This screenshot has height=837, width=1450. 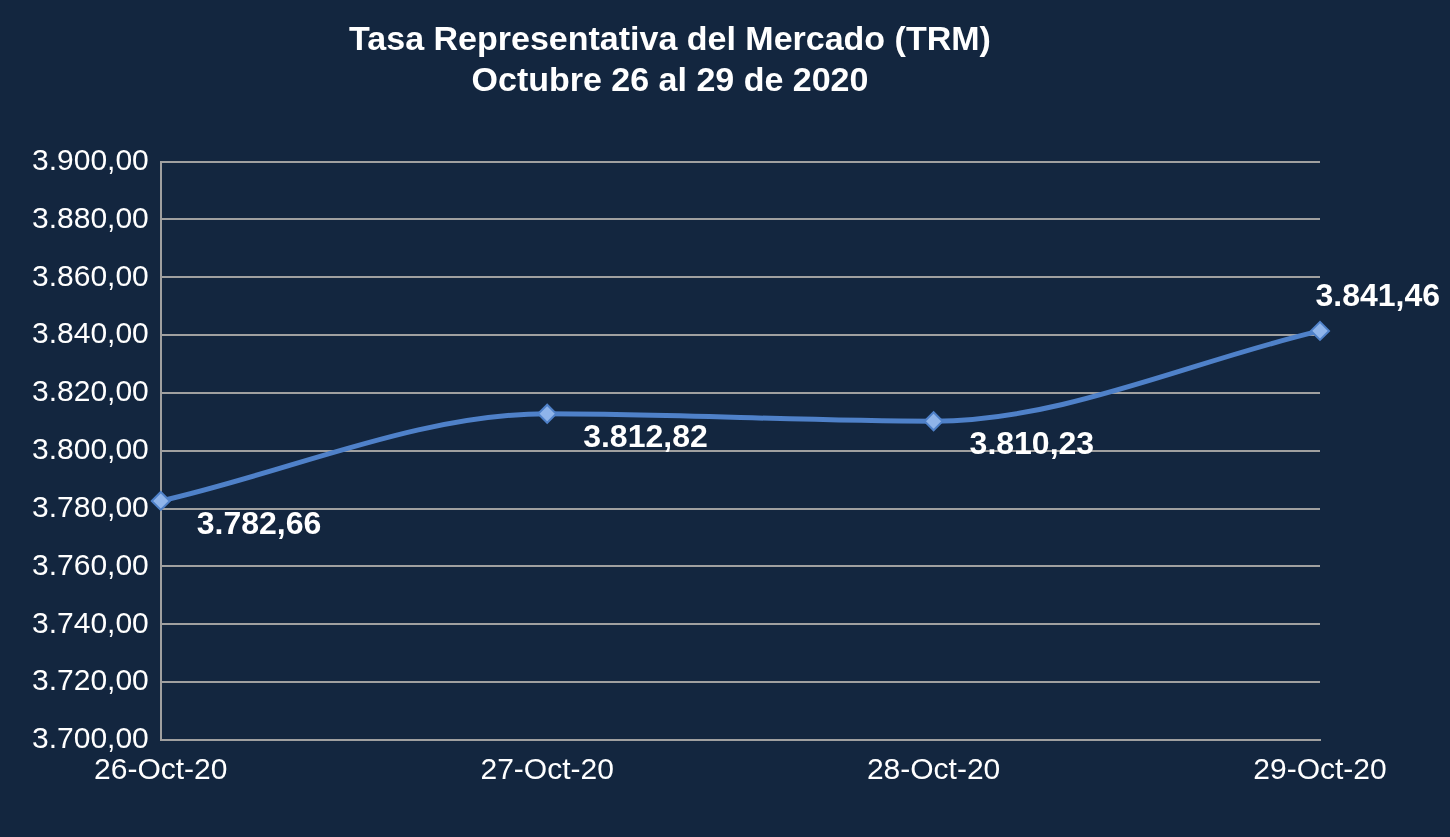 What do you see at coordinates (90, 622) in the screenshot?
I see `y-tick-label: 3.740,00` at bounding box center [90, 622].